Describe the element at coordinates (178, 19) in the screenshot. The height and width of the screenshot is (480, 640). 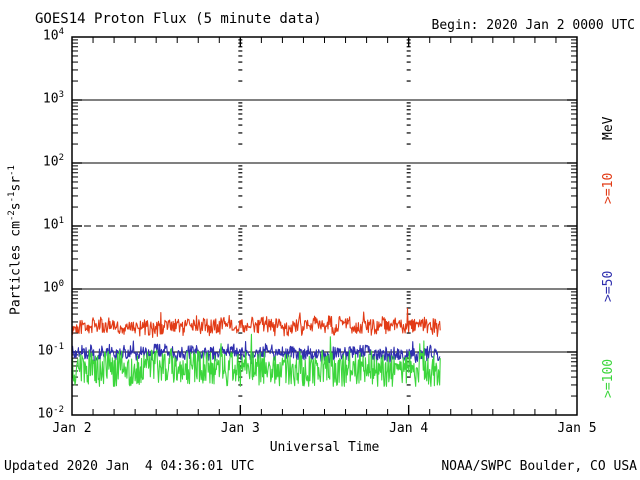
I see `chart-title: GOES14 Proton Flux (5 minute data)` at that location.